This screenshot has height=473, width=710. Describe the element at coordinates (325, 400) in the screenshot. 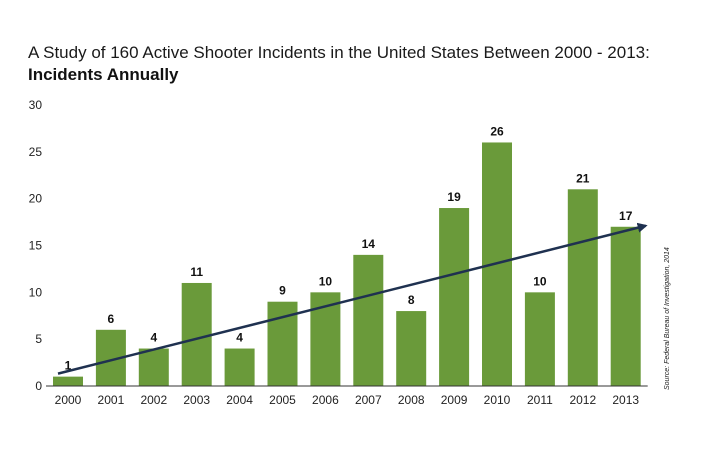

I see `x-tick-label: 2006` at that location.